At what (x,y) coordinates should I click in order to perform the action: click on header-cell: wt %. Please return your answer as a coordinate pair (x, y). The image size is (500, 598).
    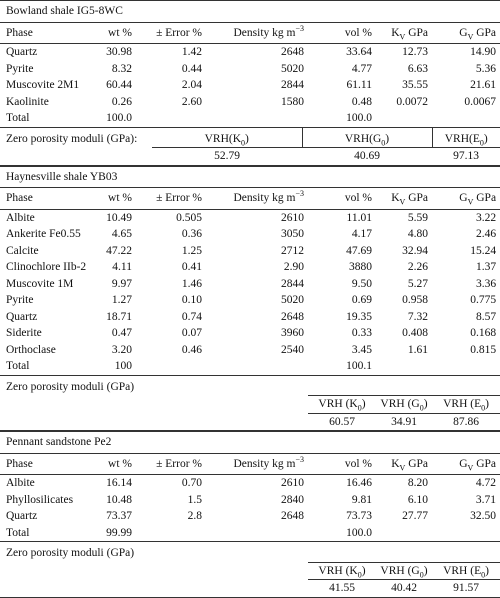
    Looking at the image, I should click on (119, 464).